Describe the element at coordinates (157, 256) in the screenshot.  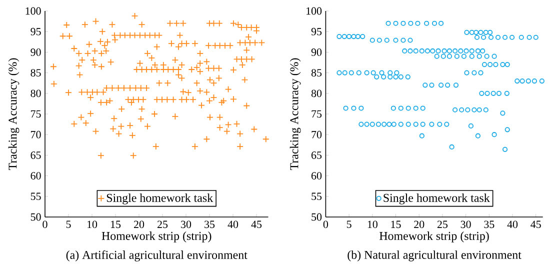
I see `text: (a) Artificial agricultural environment` at that location.